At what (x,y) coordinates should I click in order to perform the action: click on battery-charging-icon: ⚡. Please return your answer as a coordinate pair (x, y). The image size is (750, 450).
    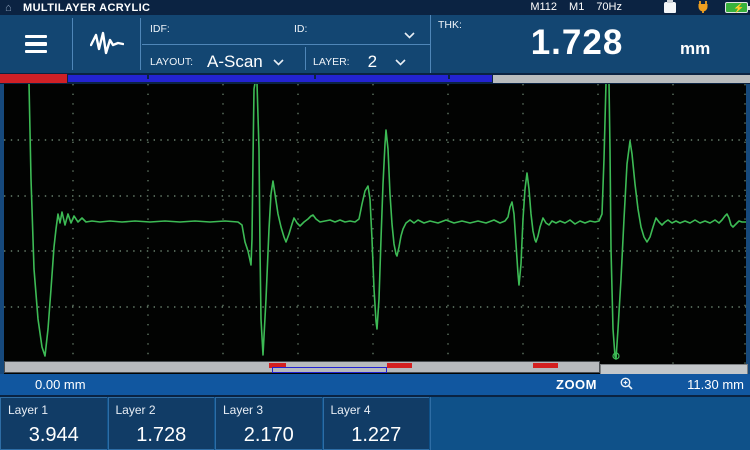
    Looking at the image, I should click on (737, 7).